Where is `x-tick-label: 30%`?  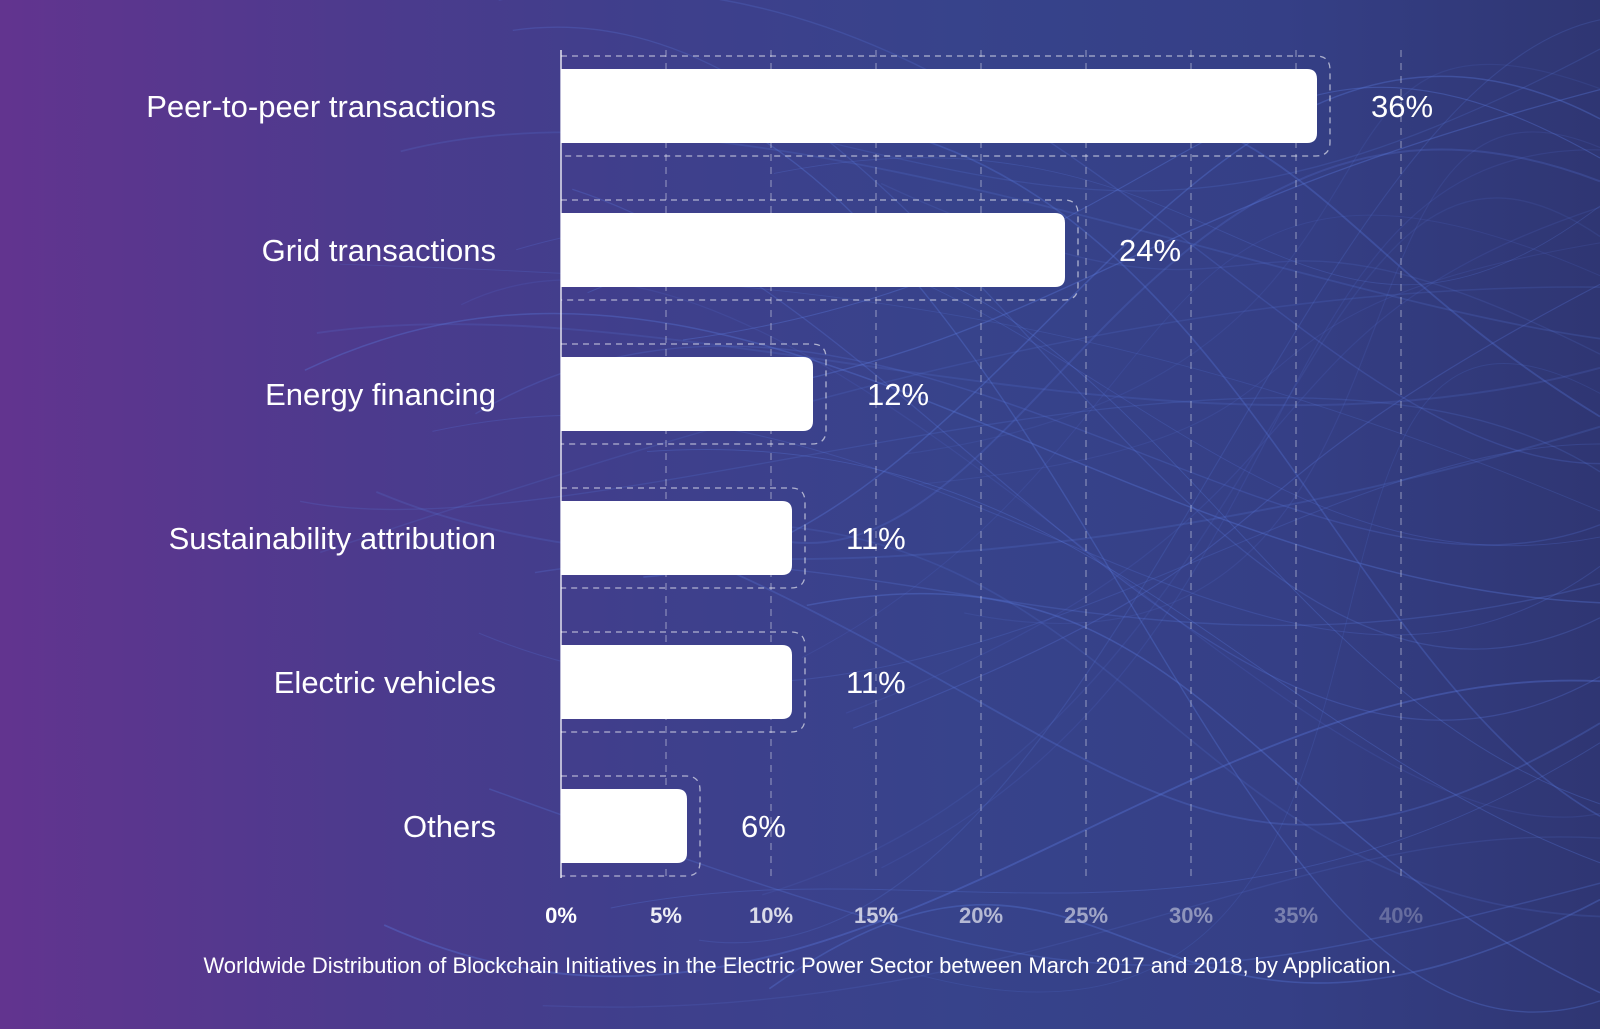
x-tick-label: 30% is located at coordinates (1191, 915).